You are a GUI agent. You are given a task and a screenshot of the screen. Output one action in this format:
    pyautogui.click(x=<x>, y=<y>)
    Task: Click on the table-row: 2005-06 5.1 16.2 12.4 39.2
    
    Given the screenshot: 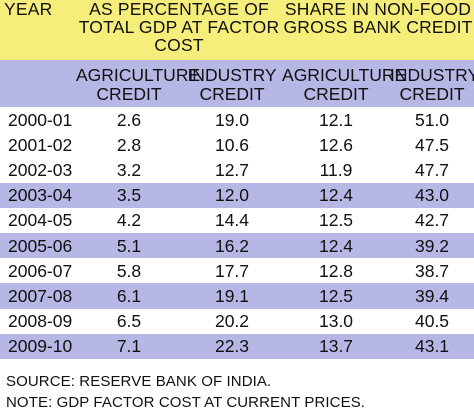 What is the action you would take?
    pyautogui.click(x=237, y=245)
    